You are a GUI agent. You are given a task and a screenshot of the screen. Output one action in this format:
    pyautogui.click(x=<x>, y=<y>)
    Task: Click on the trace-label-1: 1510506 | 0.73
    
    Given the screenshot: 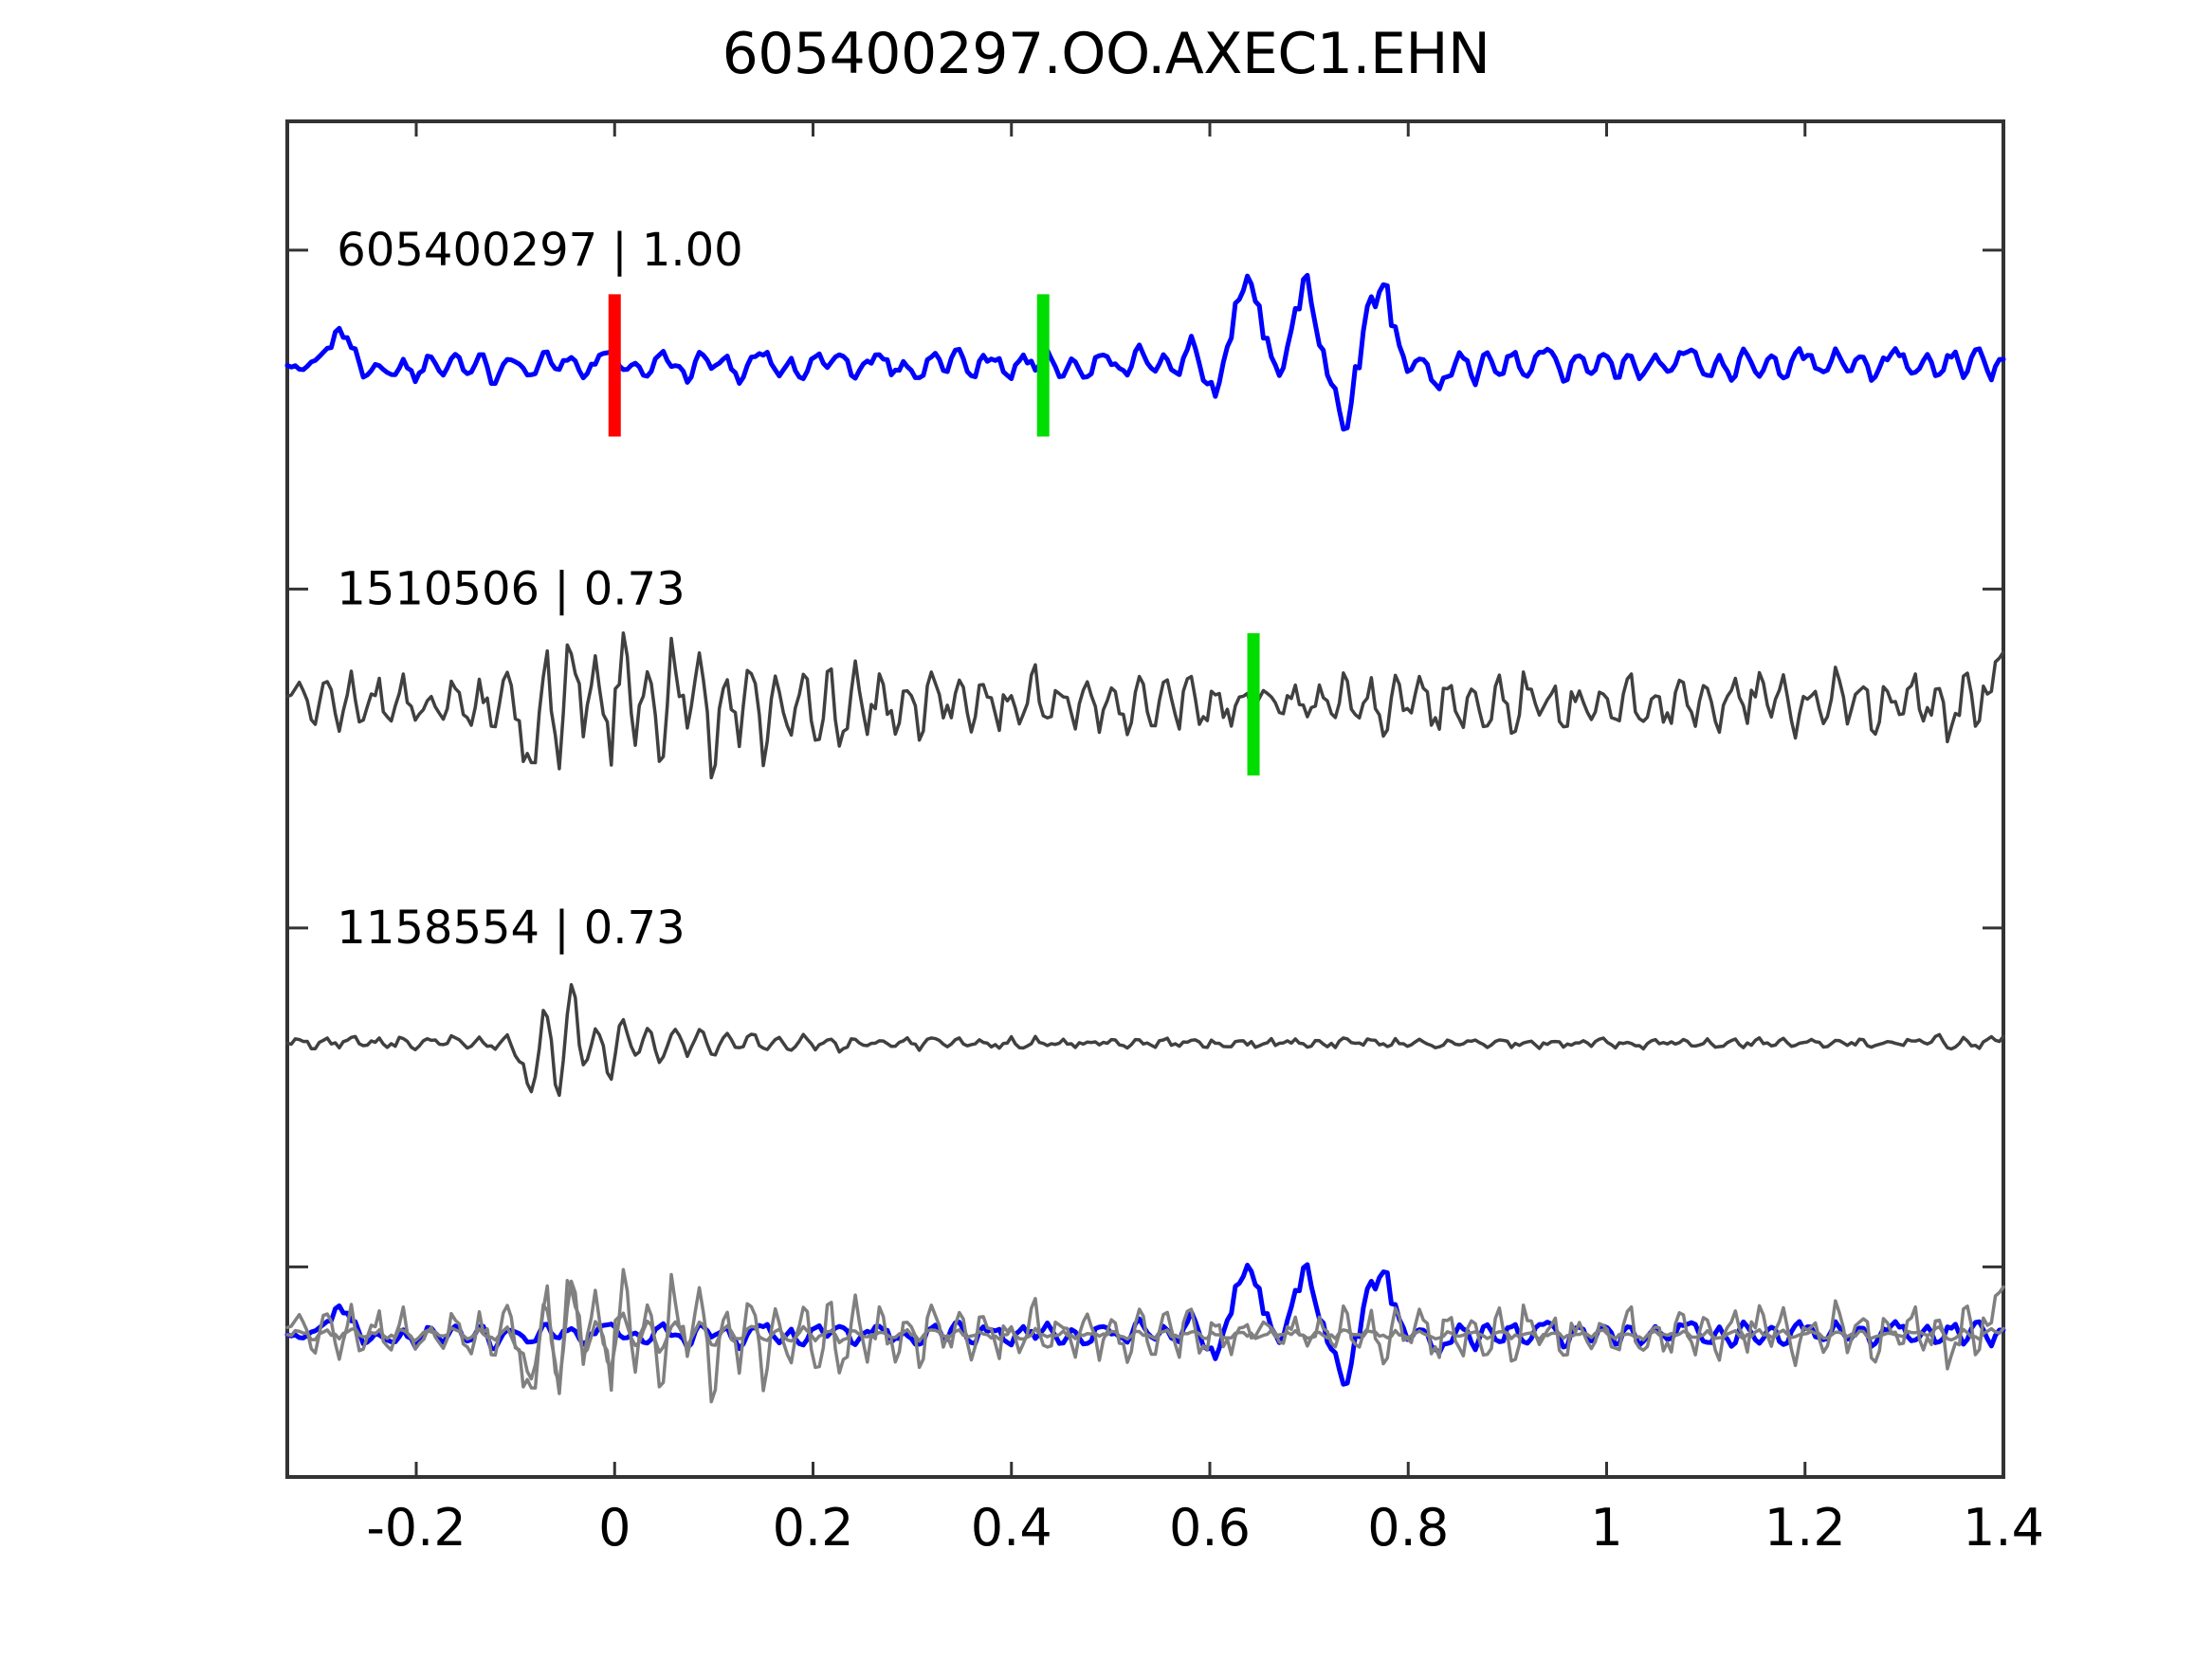 What is the action you would take?
    pyautogui.click(x=511, y=588)
    